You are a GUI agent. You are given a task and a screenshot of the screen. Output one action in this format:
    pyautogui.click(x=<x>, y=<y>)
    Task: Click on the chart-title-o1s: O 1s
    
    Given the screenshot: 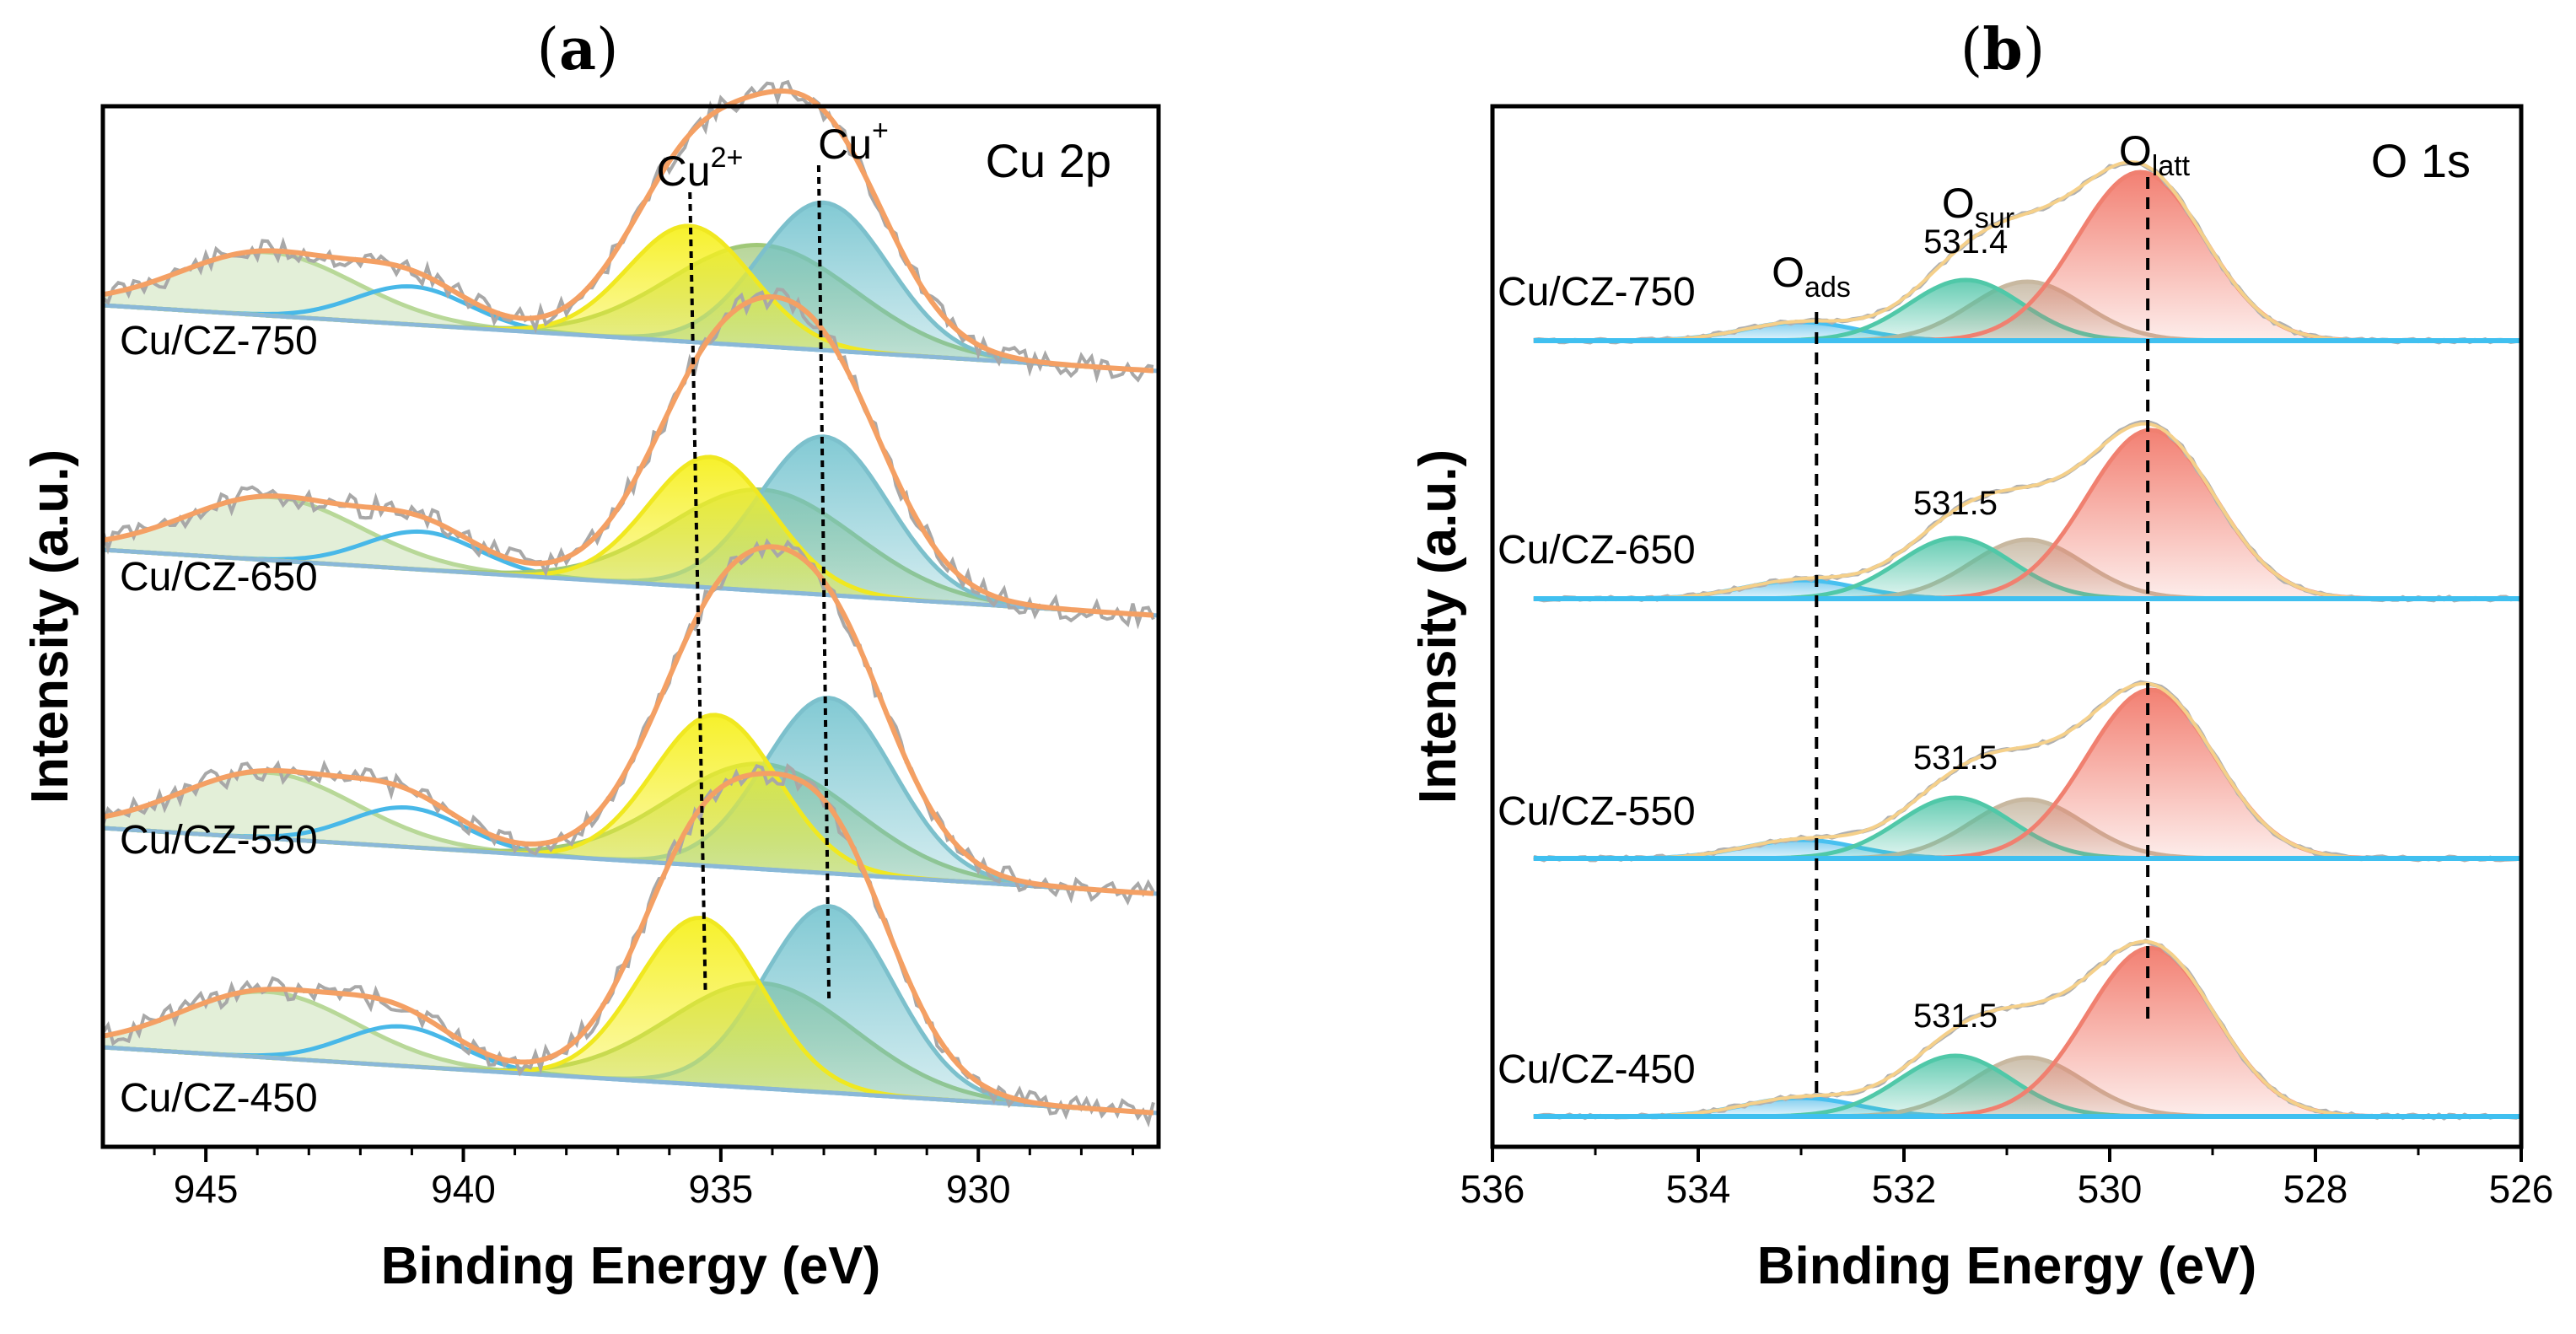 What is the action you would take?
    pyautogui.click(x=2421, y=160)
    